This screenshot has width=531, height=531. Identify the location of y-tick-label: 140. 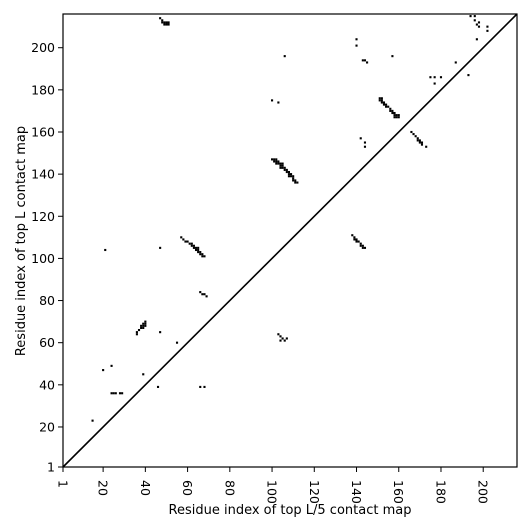
(43, 174).